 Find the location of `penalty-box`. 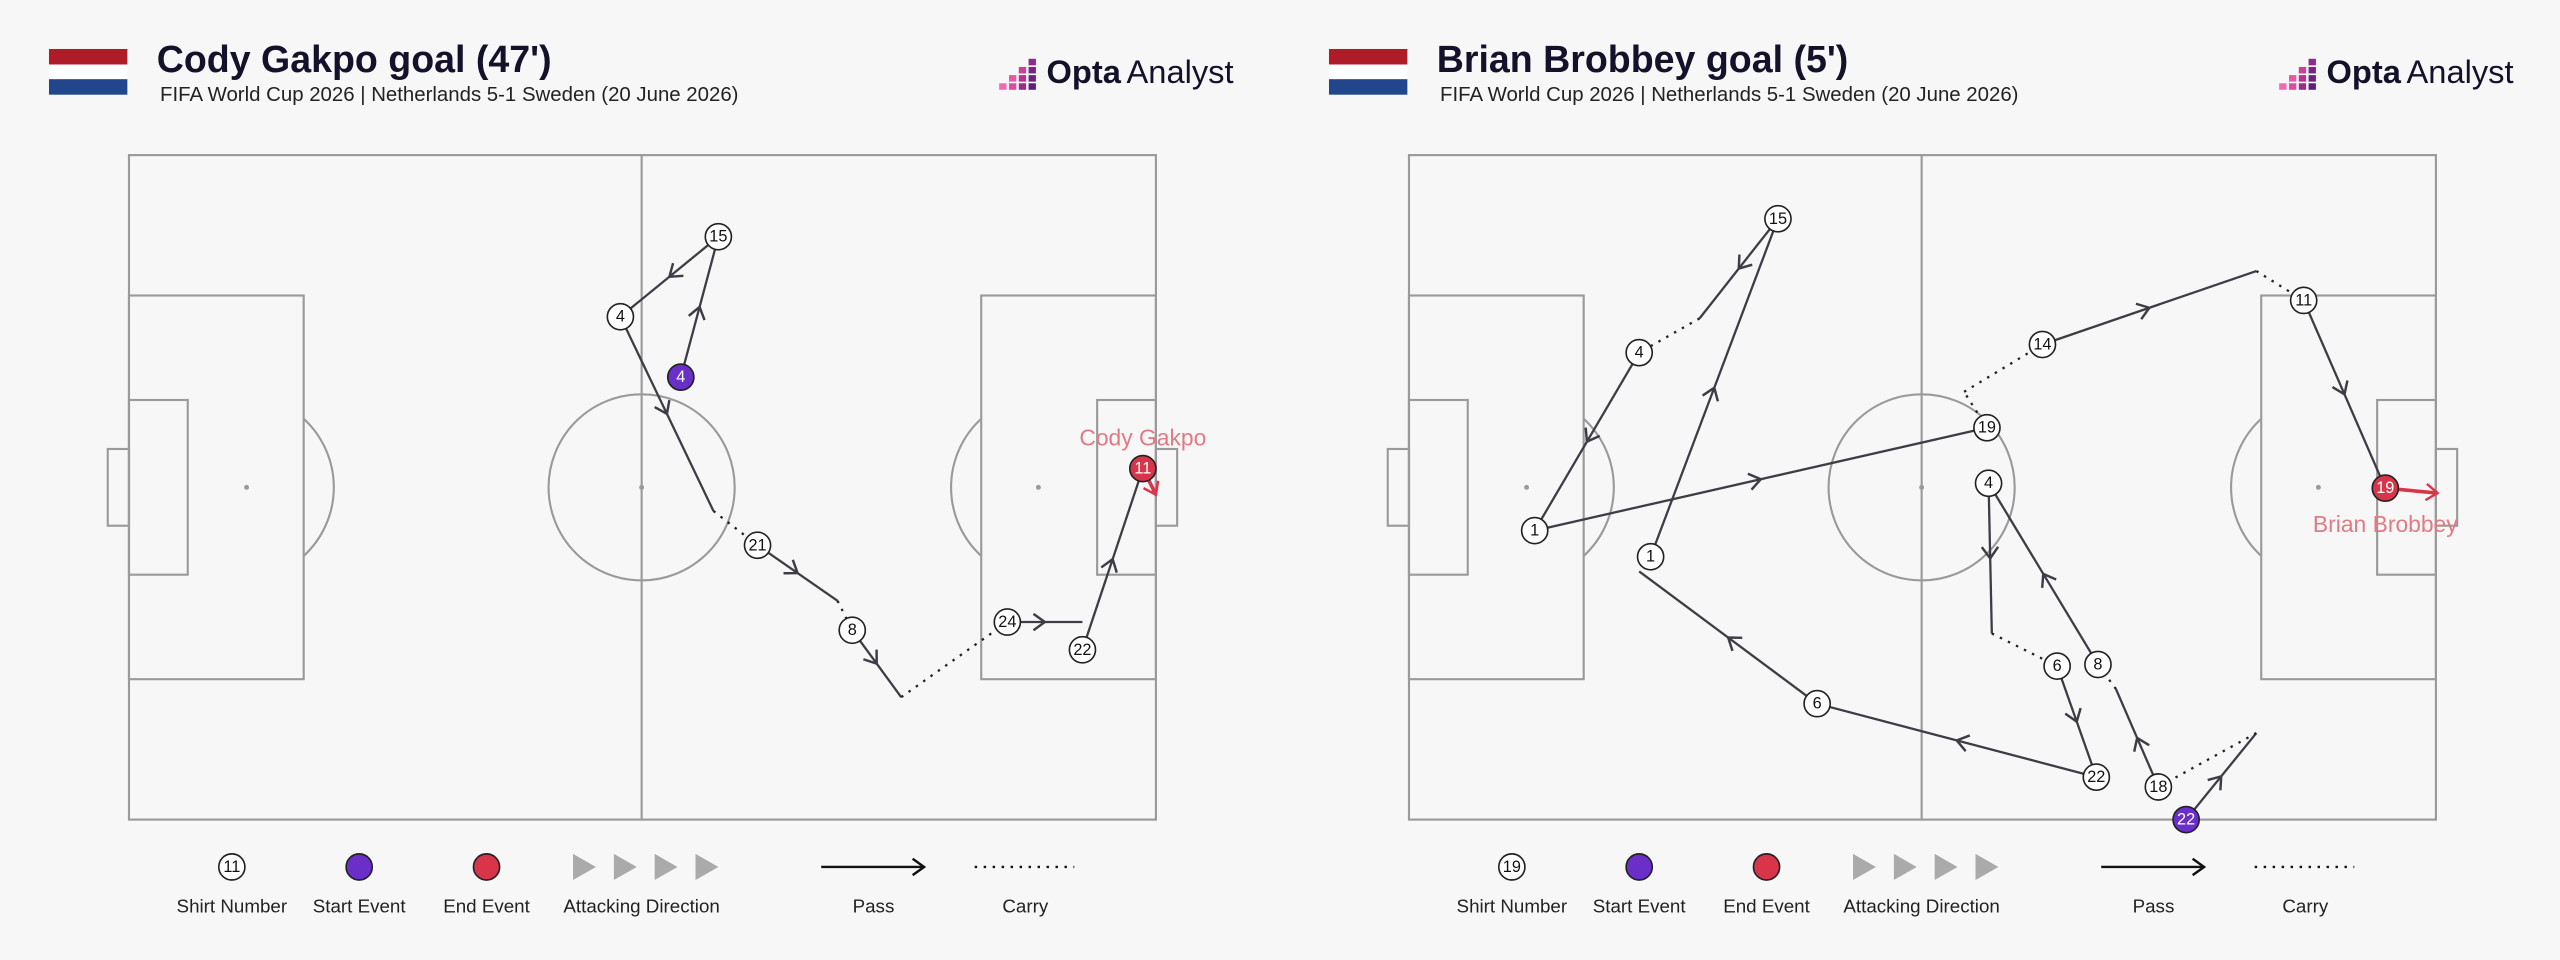

penalty-box is located at coordinates (2348, 487).